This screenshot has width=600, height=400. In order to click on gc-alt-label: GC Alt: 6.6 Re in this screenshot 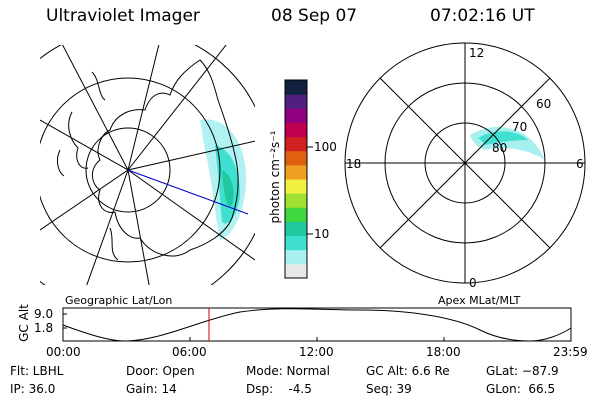, I will do `click(408, 371)`.